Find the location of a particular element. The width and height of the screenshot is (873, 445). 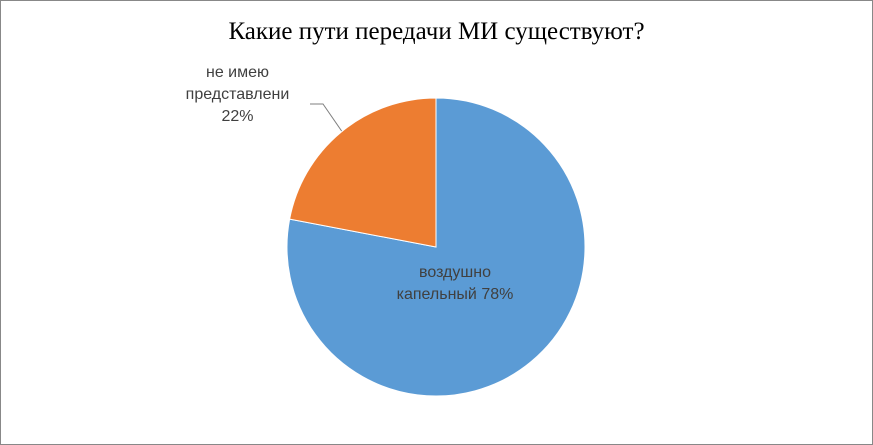

value-label: 22% is located at coordinates (237, 116).